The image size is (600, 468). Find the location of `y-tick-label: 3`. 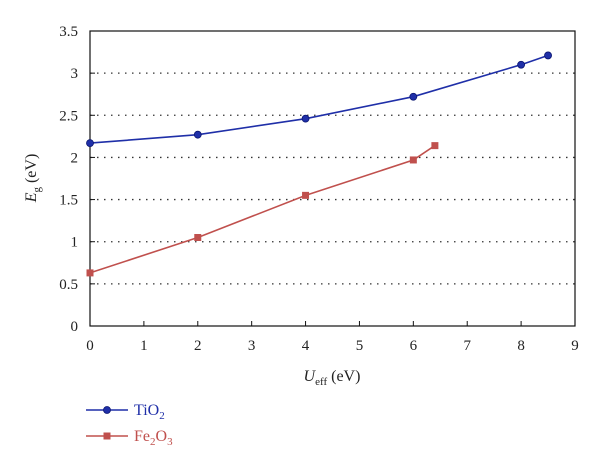

y-tick-label: 3 is located at coordinates (75, 74).